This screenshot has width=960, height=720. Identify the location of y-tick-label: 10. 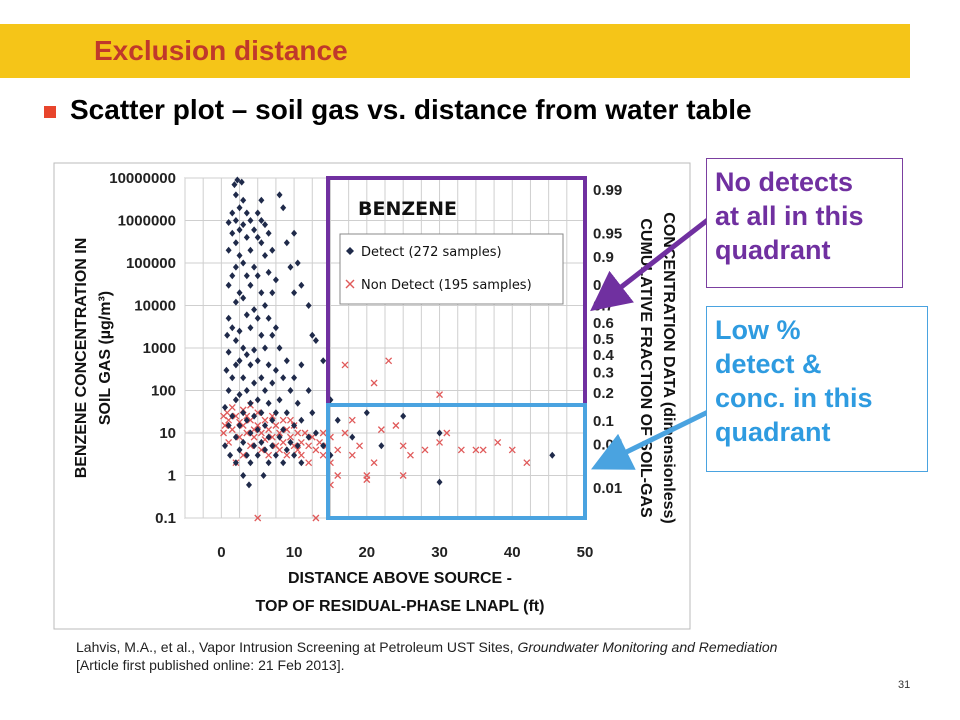
(167, 433).